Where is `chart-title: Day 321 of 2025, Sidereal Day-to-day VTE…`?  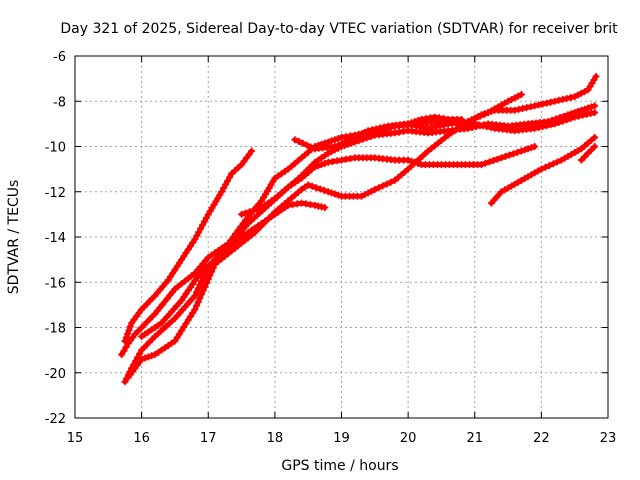
chart-title: Day 321 of 2025, Sidereal Day-to-day VTE… is located at coordinates (339, 29).